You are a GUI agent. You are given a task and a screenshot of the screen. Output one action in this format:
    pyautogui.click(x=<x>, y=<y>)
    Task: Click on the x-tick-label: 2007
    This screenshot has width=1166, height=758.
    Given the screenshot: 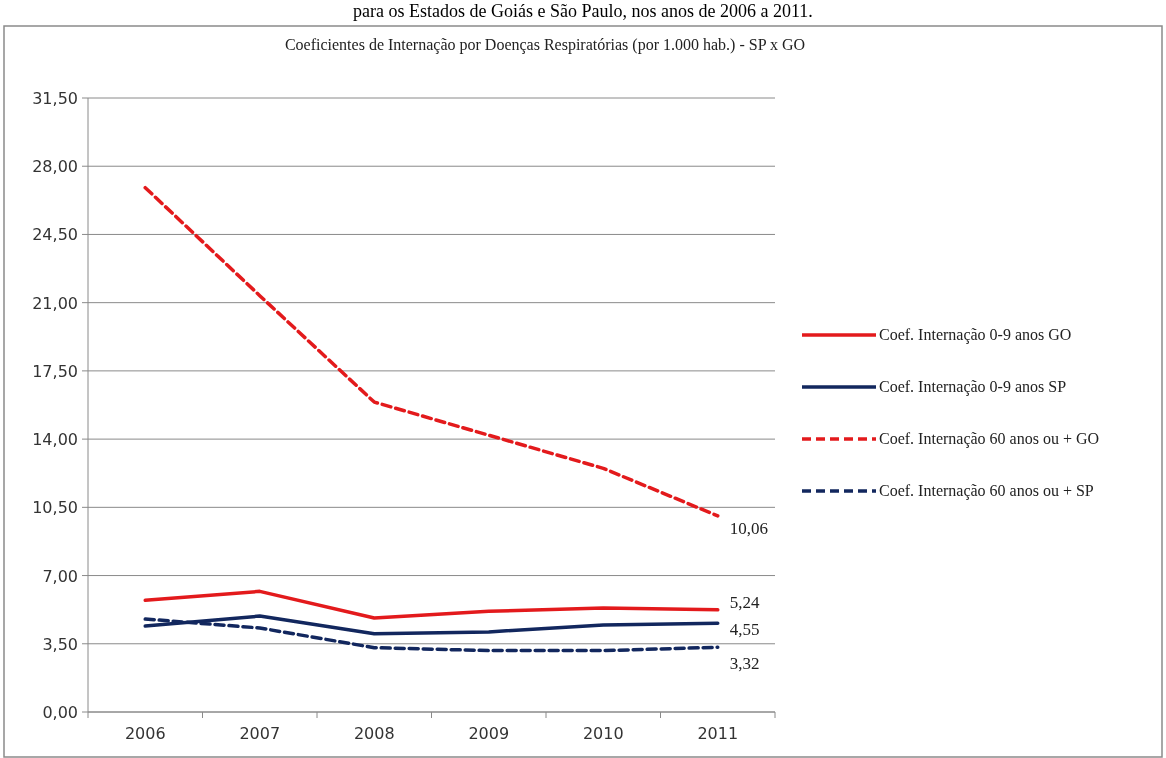 What is the action you would take?
    pyautogui.click(x=260, y=733)
    